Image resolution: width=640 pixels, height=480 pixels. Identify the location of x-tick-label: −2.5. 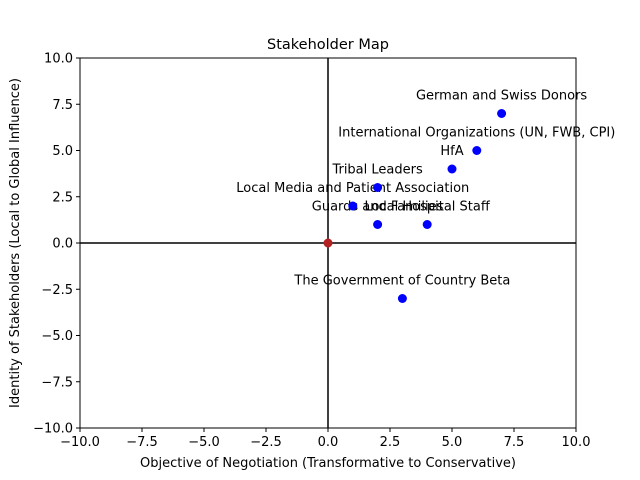
(266, 442).